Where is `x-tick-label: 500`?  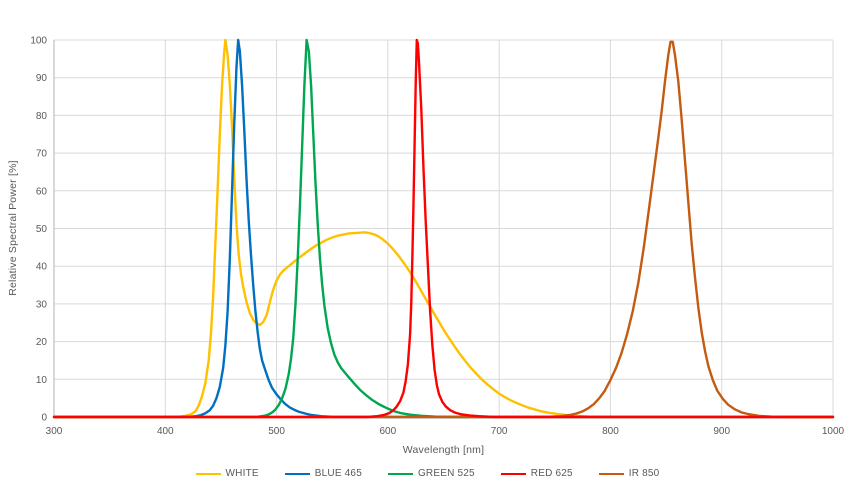
x-tick-label: 500 is located at coordinates (276, 431).